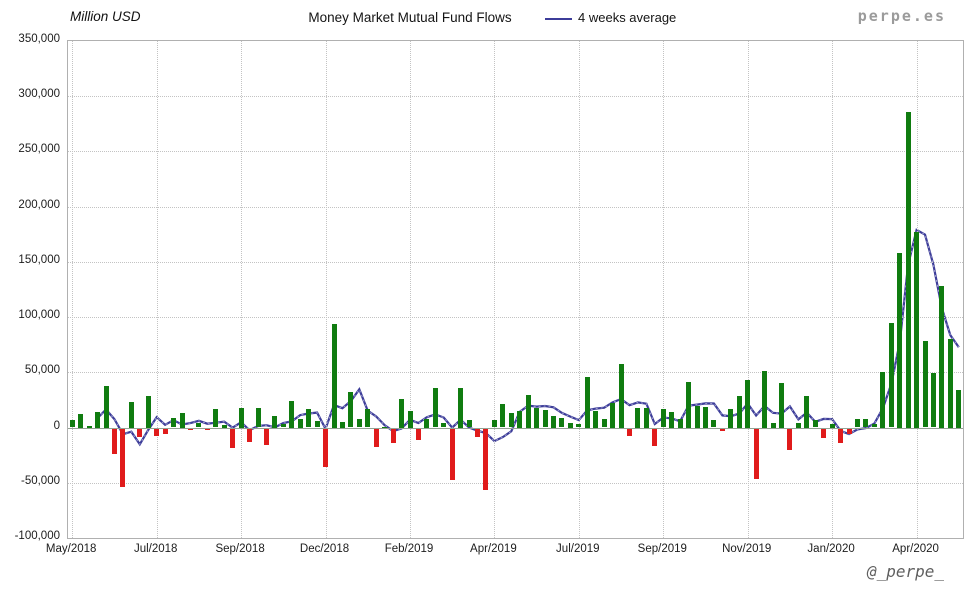 Image resolution: width=980 pixels, height=600 pixels. I want to click on y-tick-label: -50,000, so click(40, 480).